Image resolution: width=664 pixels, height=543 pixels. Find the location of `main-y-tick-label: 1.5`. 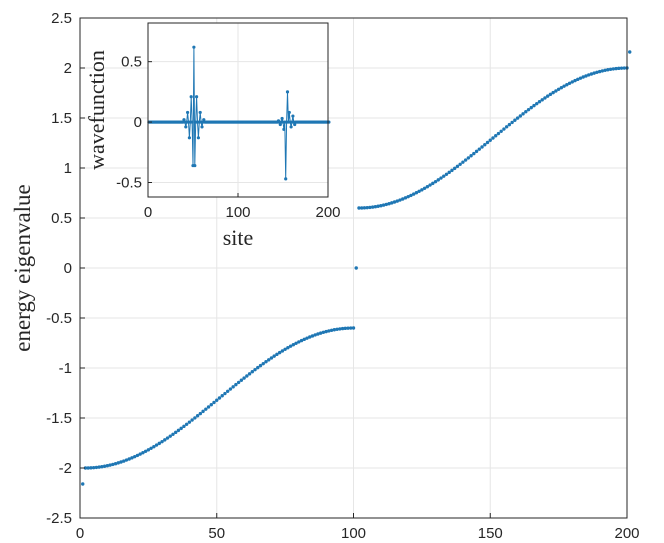

main-y-tick-label: 1.5 is located at coordinates (61, 118).